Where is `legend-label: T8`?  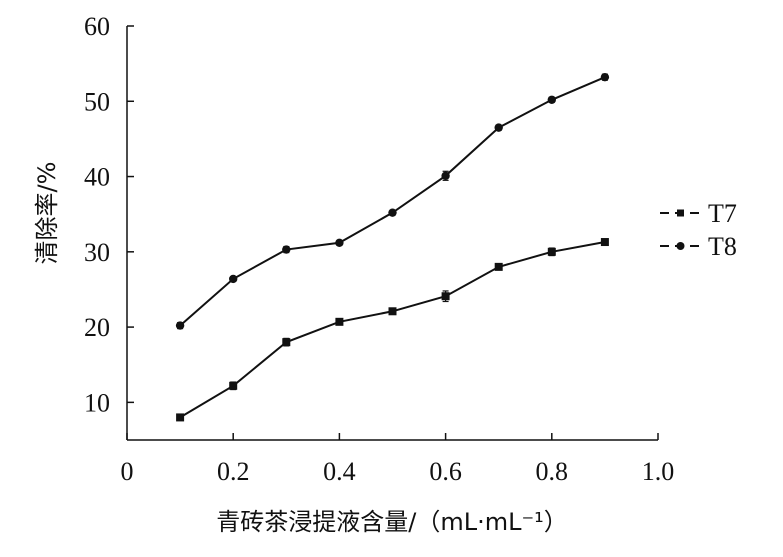
legend-label: T8 is located at coordinates (722, 246).